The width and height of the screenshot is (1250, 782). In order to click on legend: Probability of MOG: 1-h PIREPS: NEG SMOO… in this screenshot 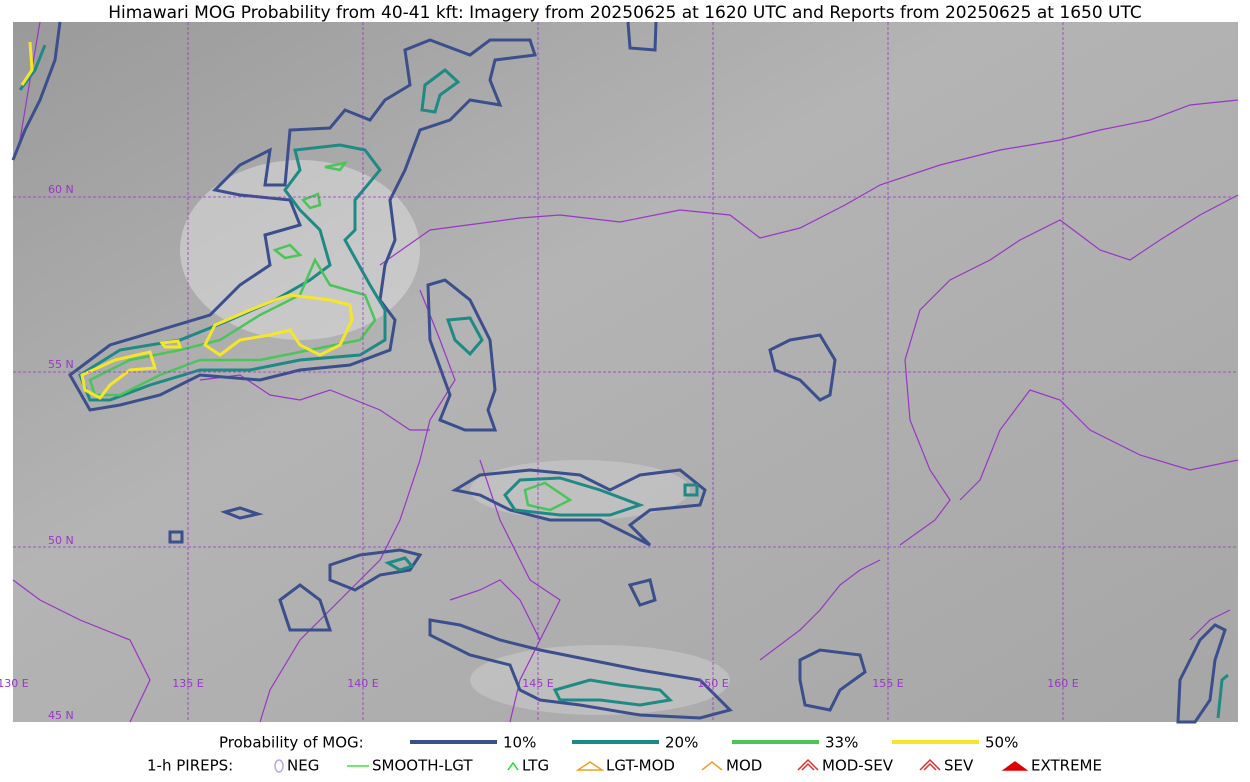, I will do `click(624, 754)`.